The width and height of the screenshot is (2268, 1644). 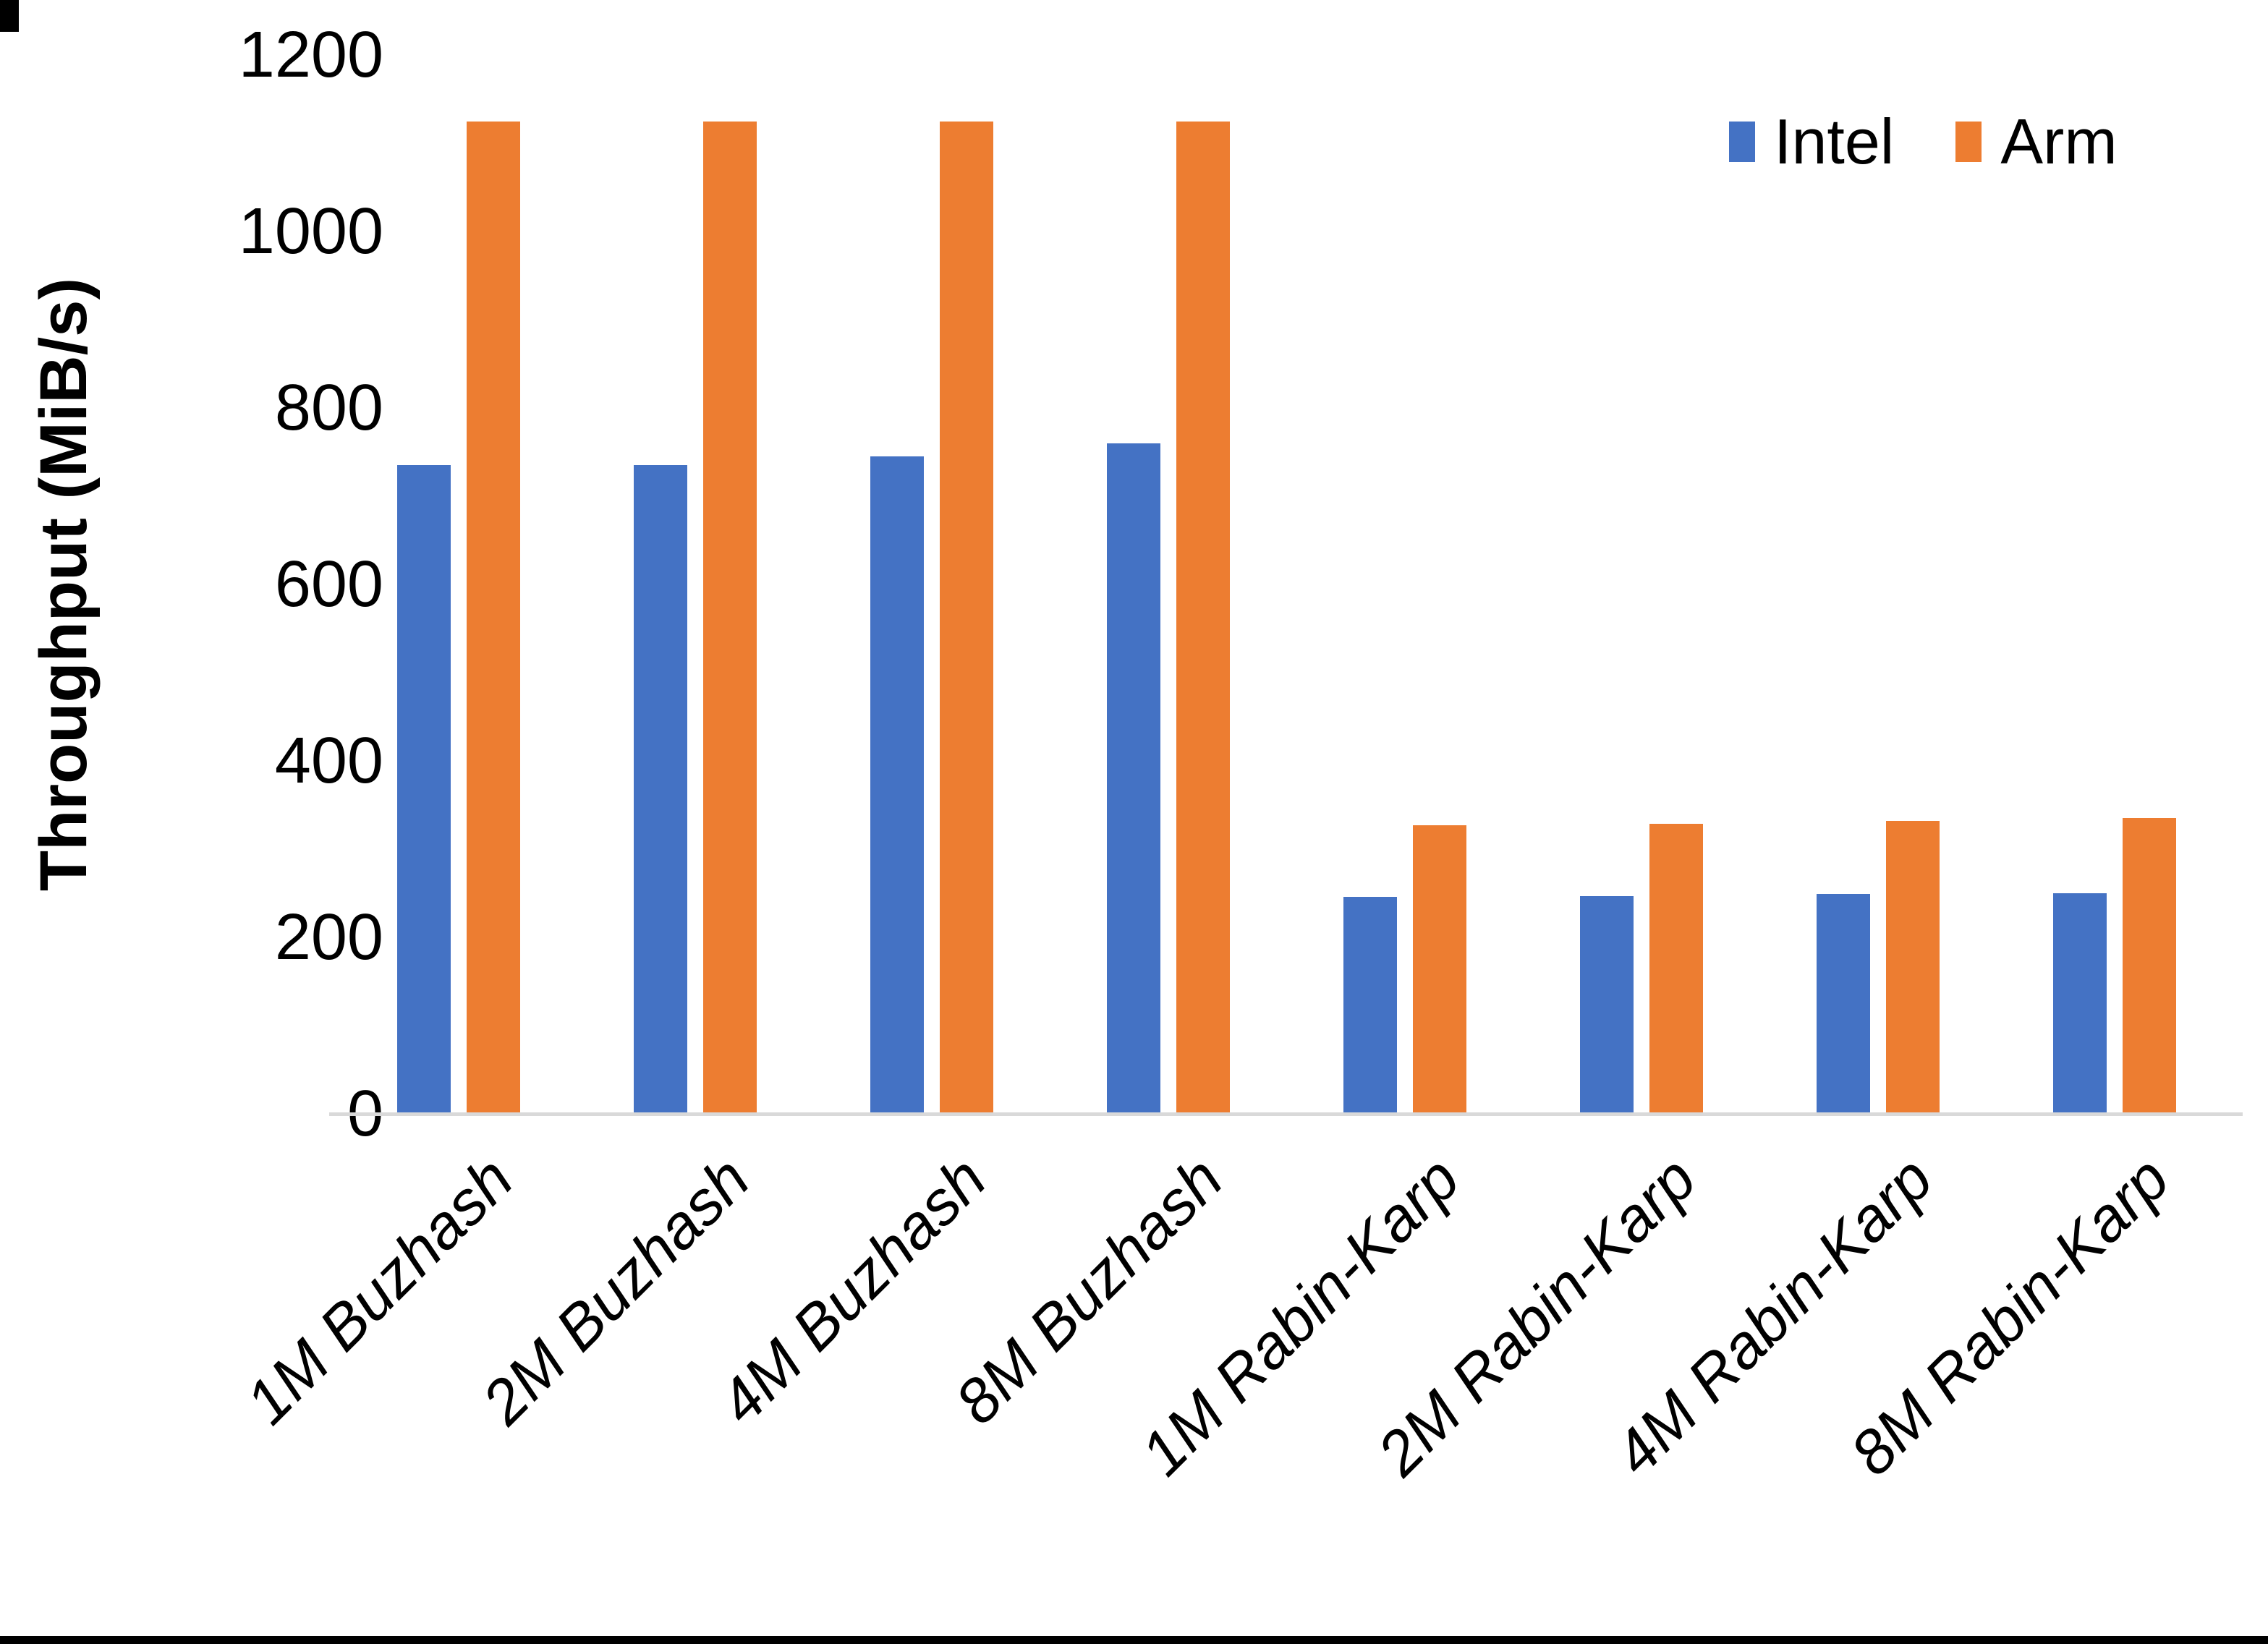 What do you see at coordinates (1912, 967) in the screenshot?
I see `bar-arm-4m-rabin-karp` at bounding box center [1912, 967].